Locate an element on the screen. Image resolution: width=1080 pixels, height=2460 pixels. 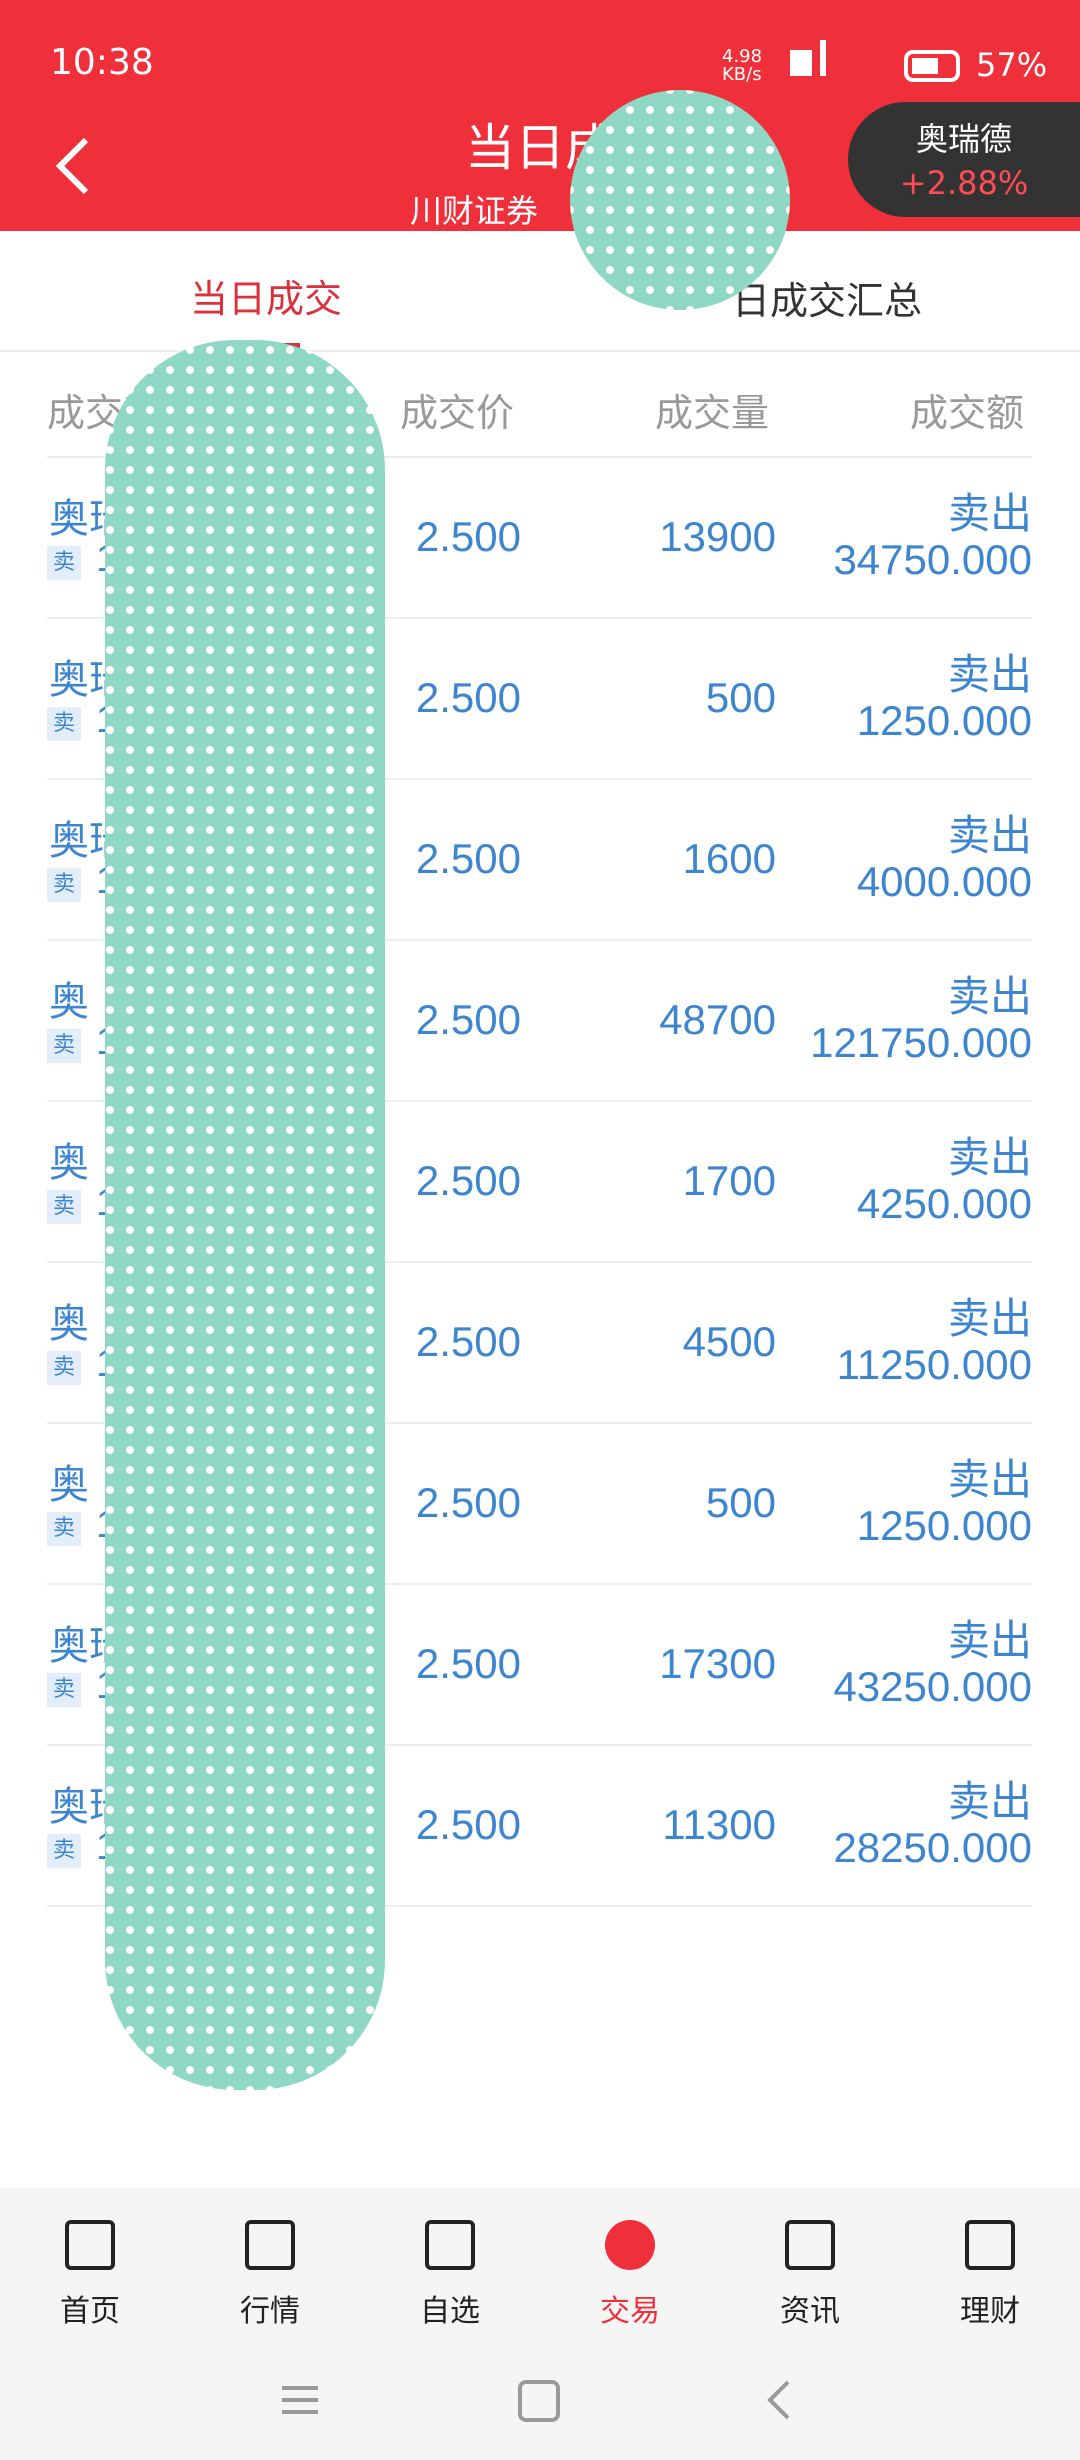
amount: 11250.000 is located at coordinates (934, 1364).